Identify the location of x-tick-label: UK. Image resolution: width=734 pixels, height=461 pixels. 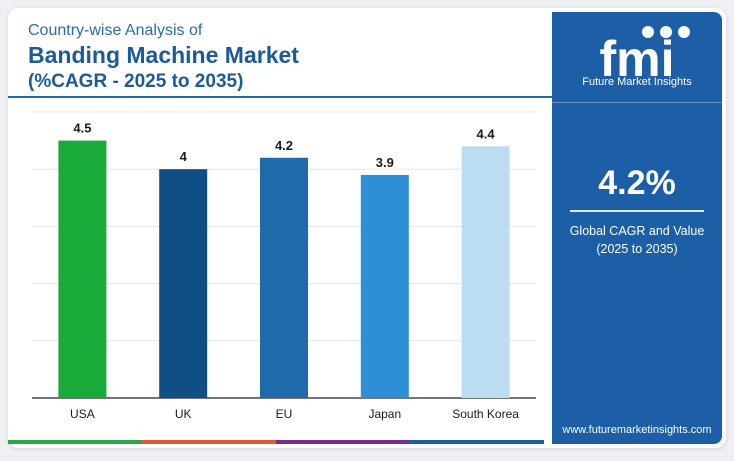
(183, 414).